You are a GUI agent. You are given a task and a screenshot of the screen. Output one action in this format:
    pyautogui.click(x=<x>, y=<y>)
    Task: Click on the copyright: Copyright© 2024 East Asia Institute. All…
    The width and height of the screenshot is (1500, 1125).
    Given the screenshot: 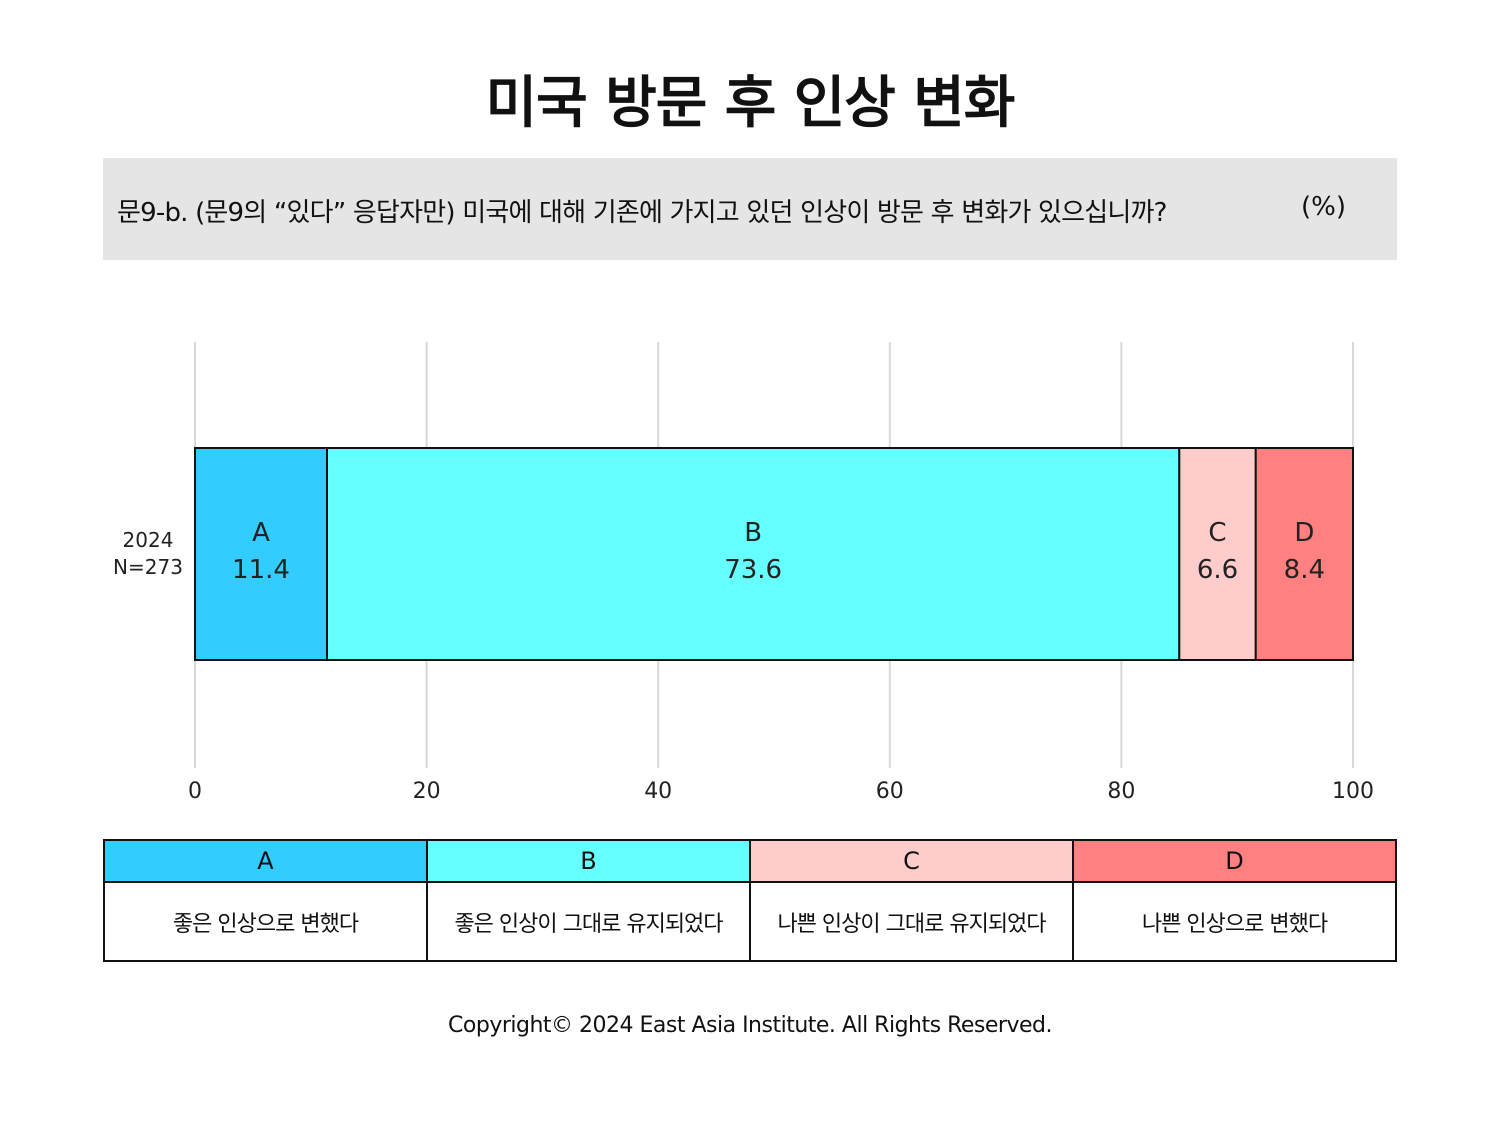 What is the action you would take?
    pyautogui.click(x=750, y=1025)
    